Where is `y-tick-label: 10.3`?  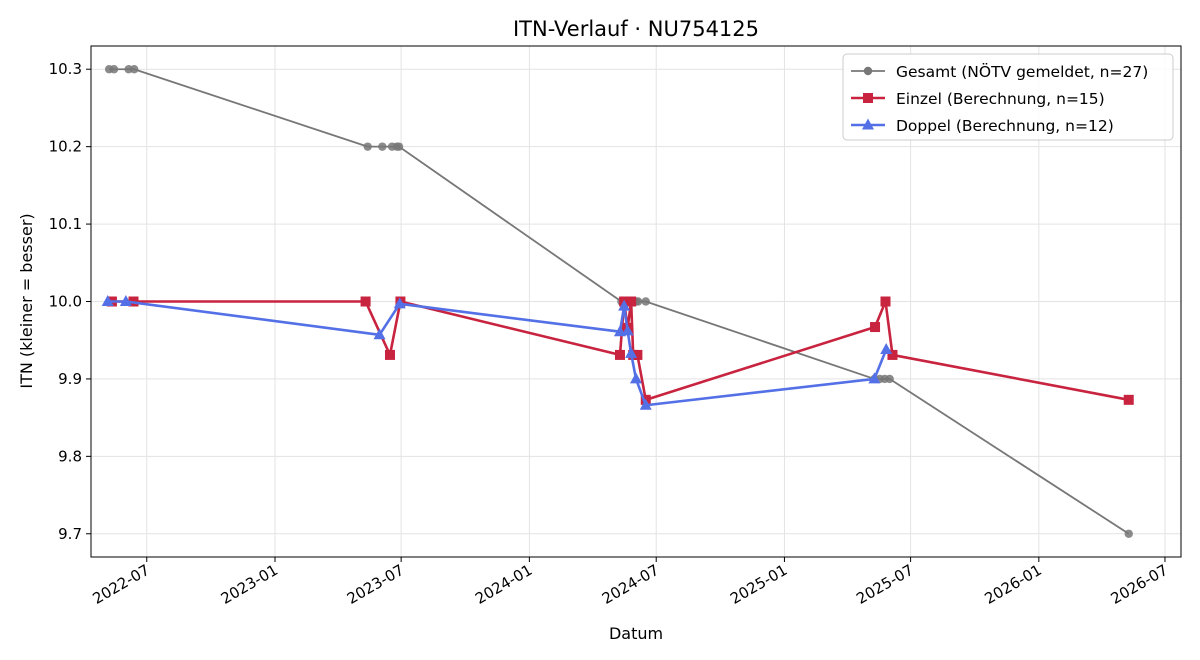 y-tick-label: 10.3 is located at coordinates (65, 69).